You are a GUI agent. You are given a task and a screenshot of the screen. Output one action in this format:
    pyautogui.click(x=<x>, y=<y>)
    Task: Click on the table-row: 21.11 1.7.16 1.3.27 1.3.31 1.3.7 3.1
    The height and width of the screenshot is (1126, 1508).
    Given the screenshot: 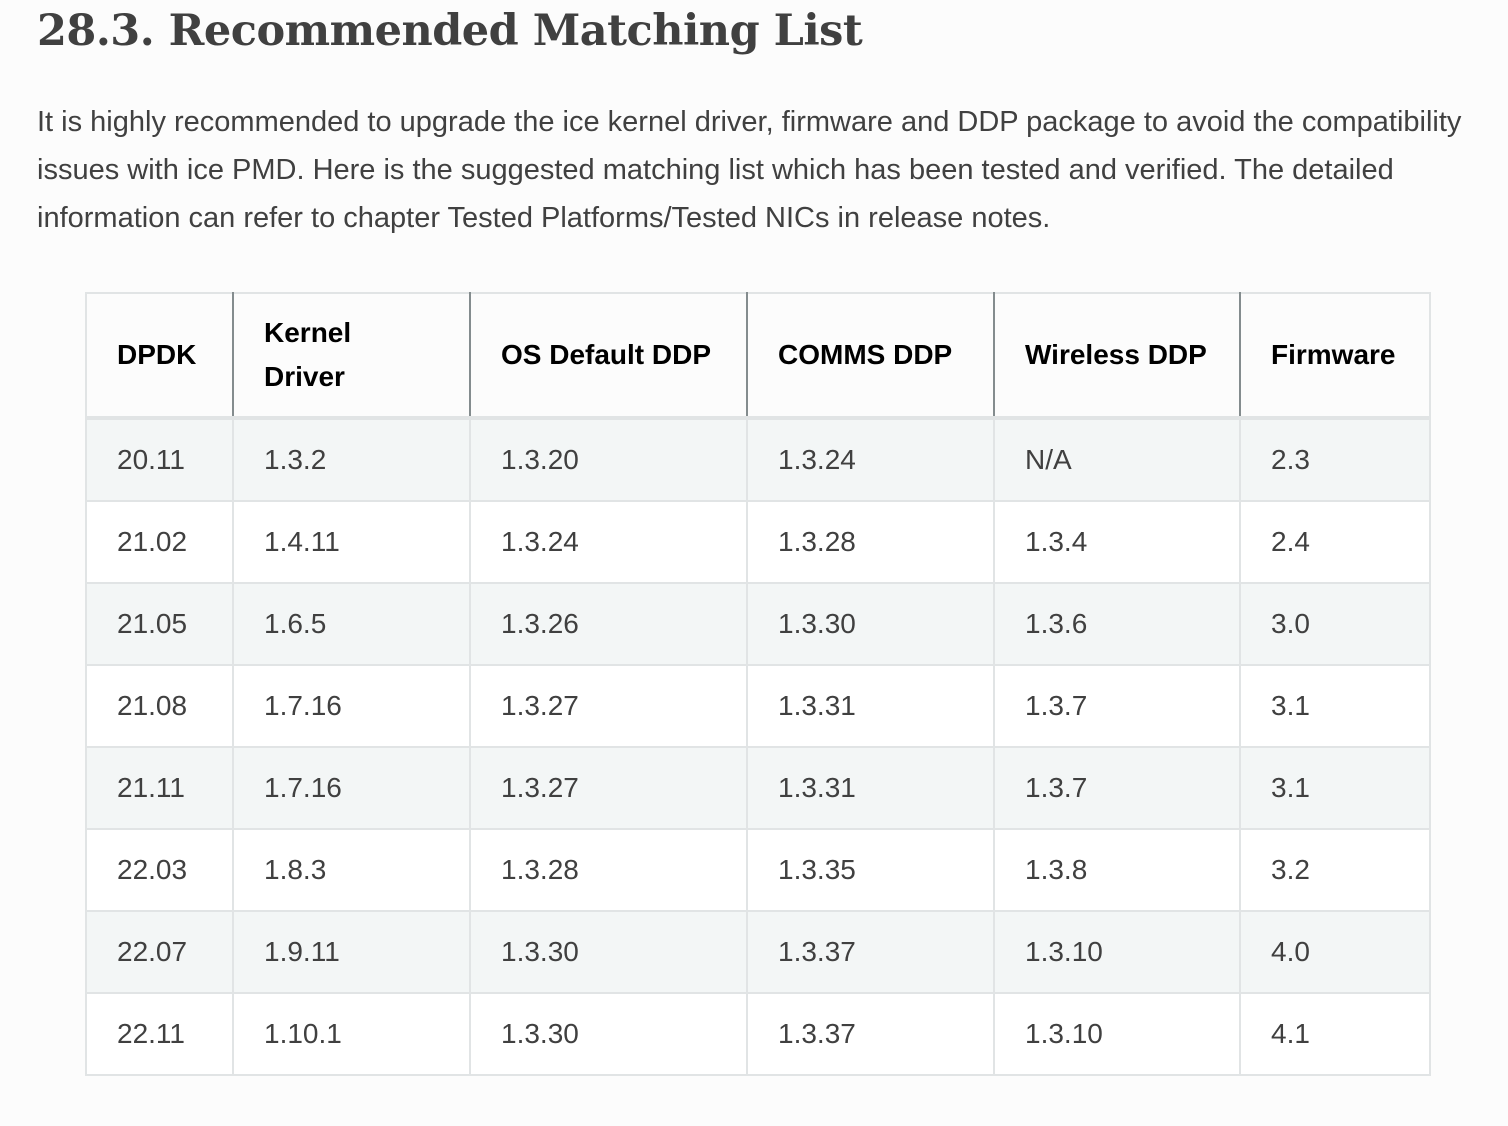 What is the action you would take?
    pyautogui.click(x=758, y=788)
    